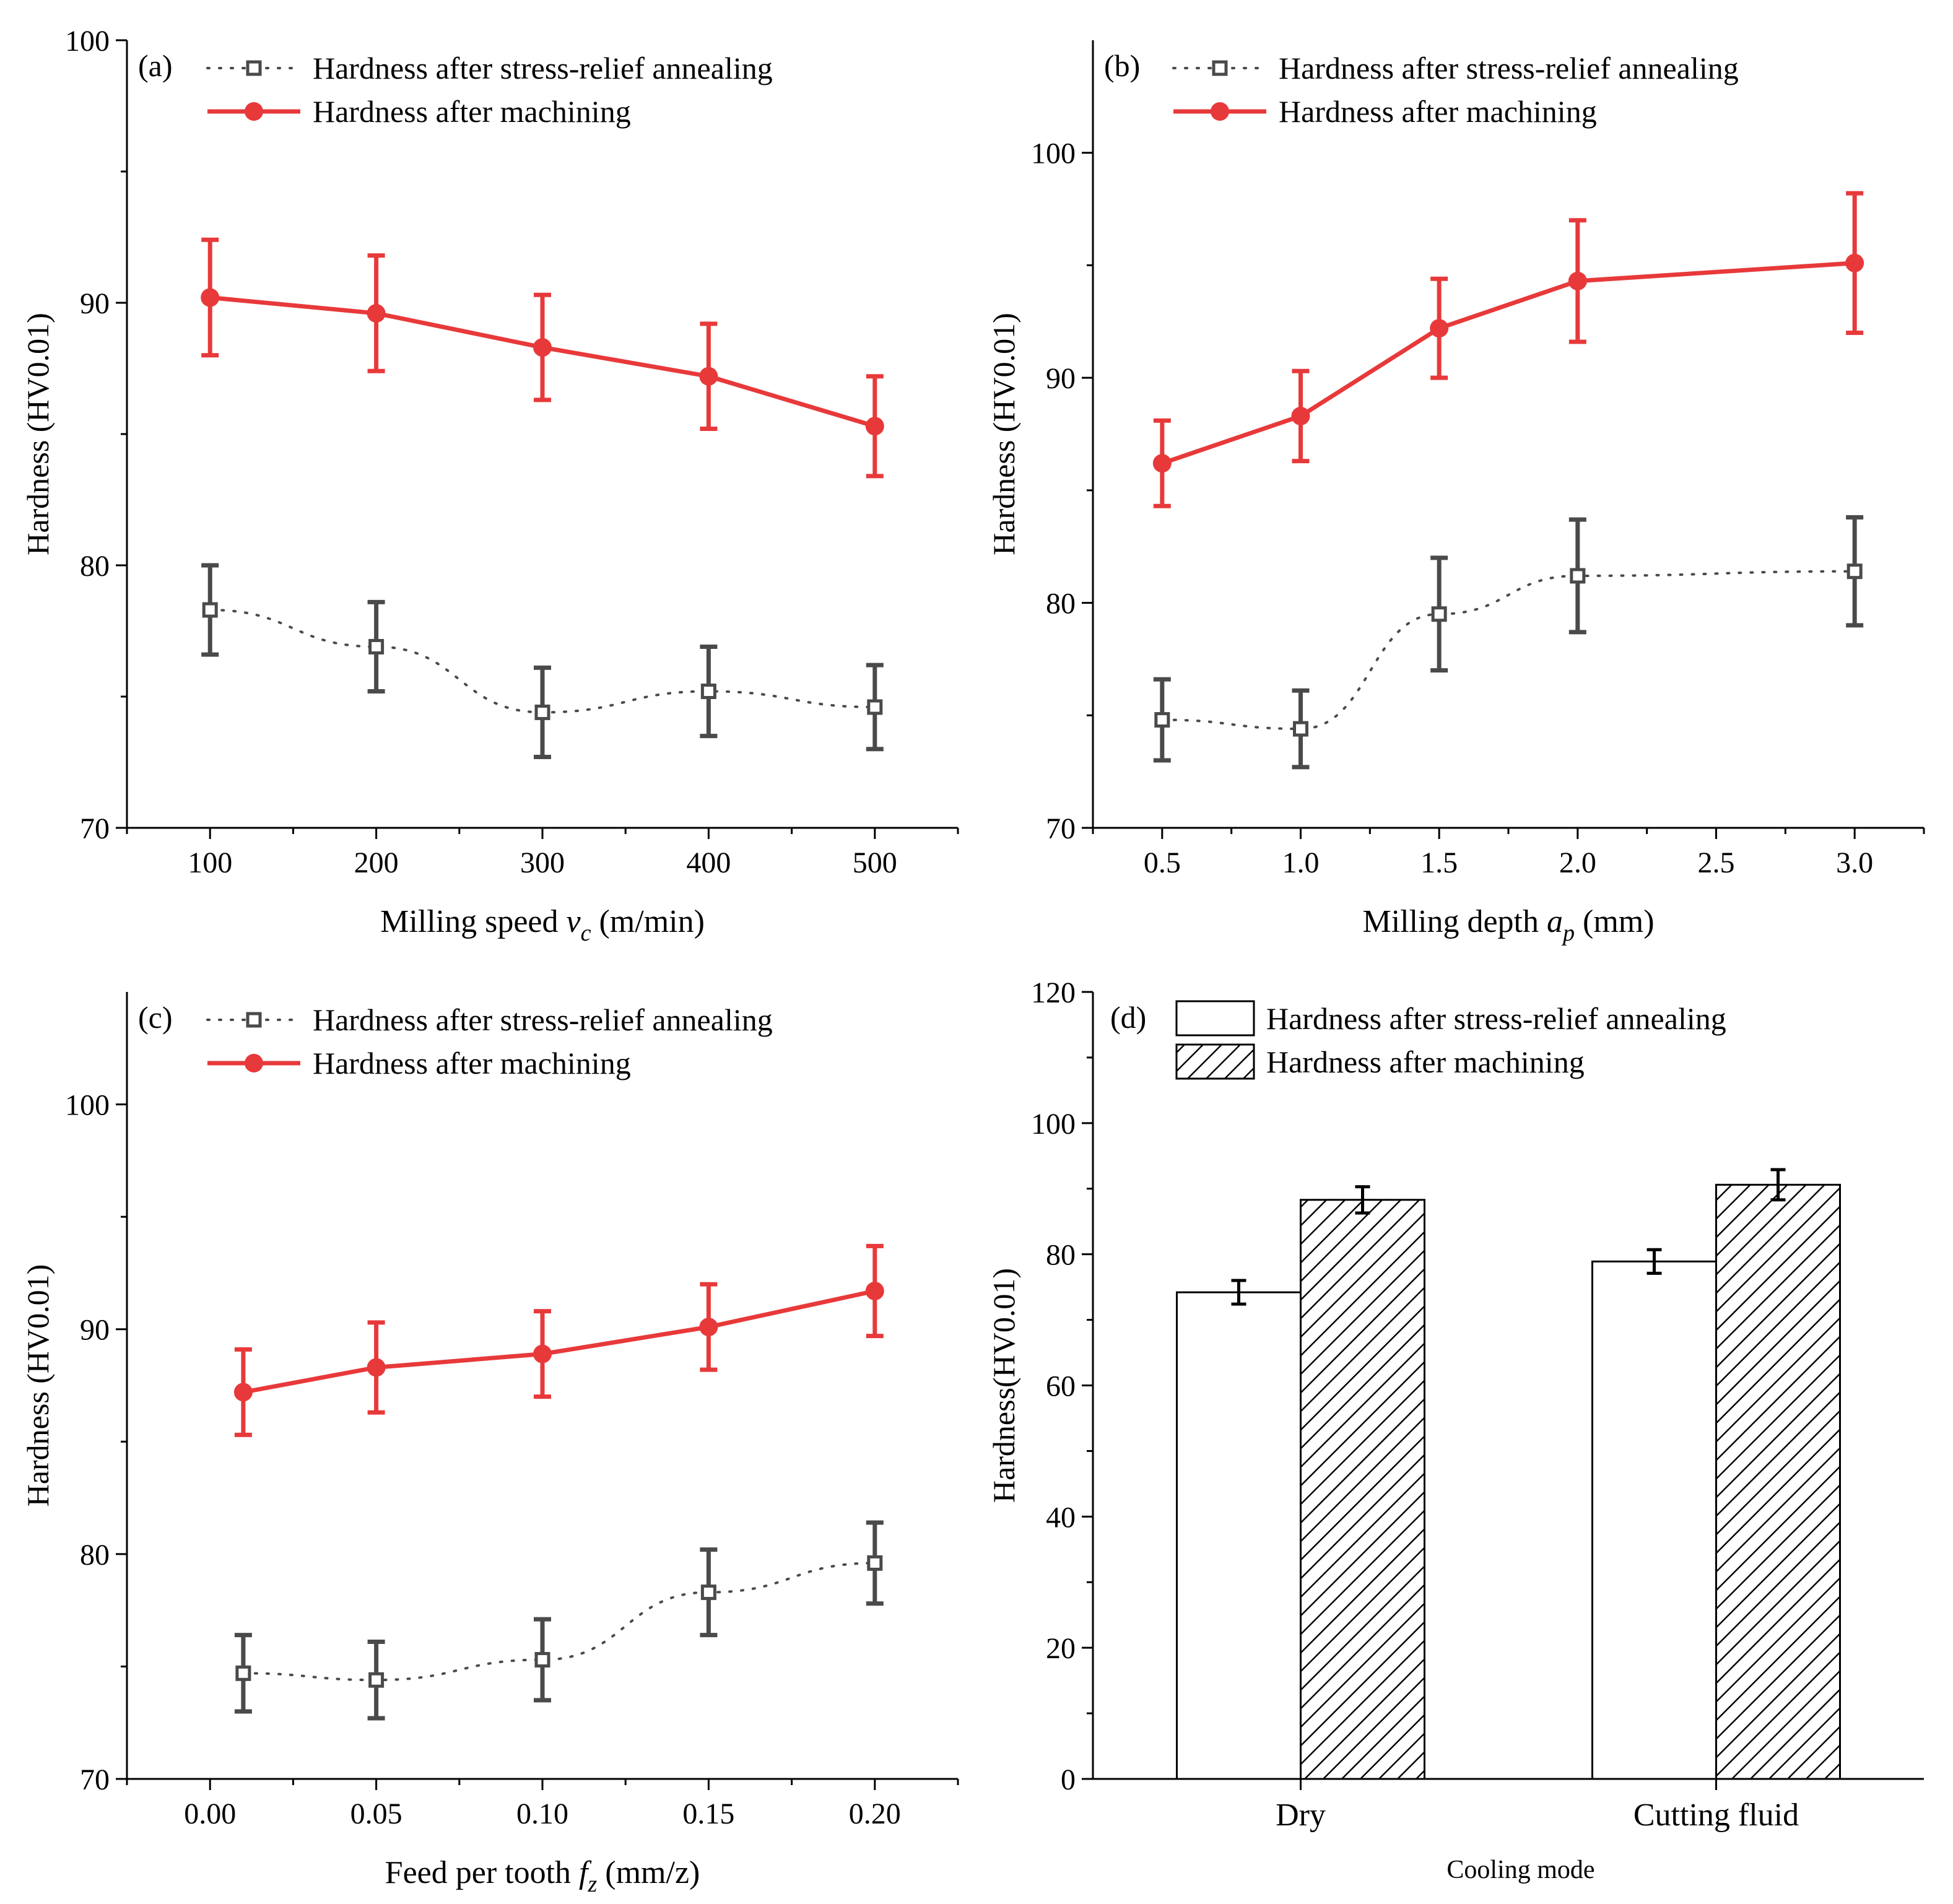 The height and width of the screenshot is (1904, 1953). What do you see at coordinates (376, 862) in the screenshot?
I see `x-tick-label: 200` at bounding box center [376, 862].